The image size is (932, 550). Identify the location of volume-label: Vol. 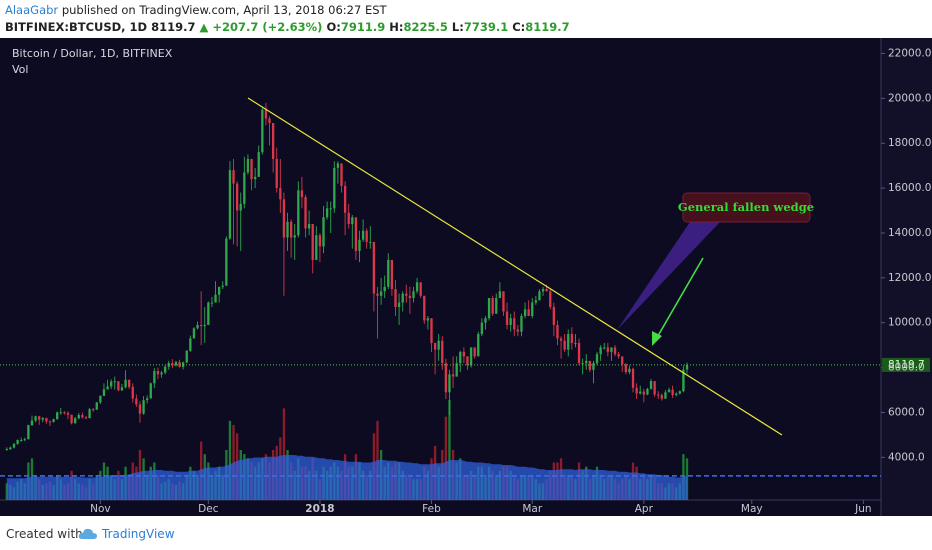
(20, 69).